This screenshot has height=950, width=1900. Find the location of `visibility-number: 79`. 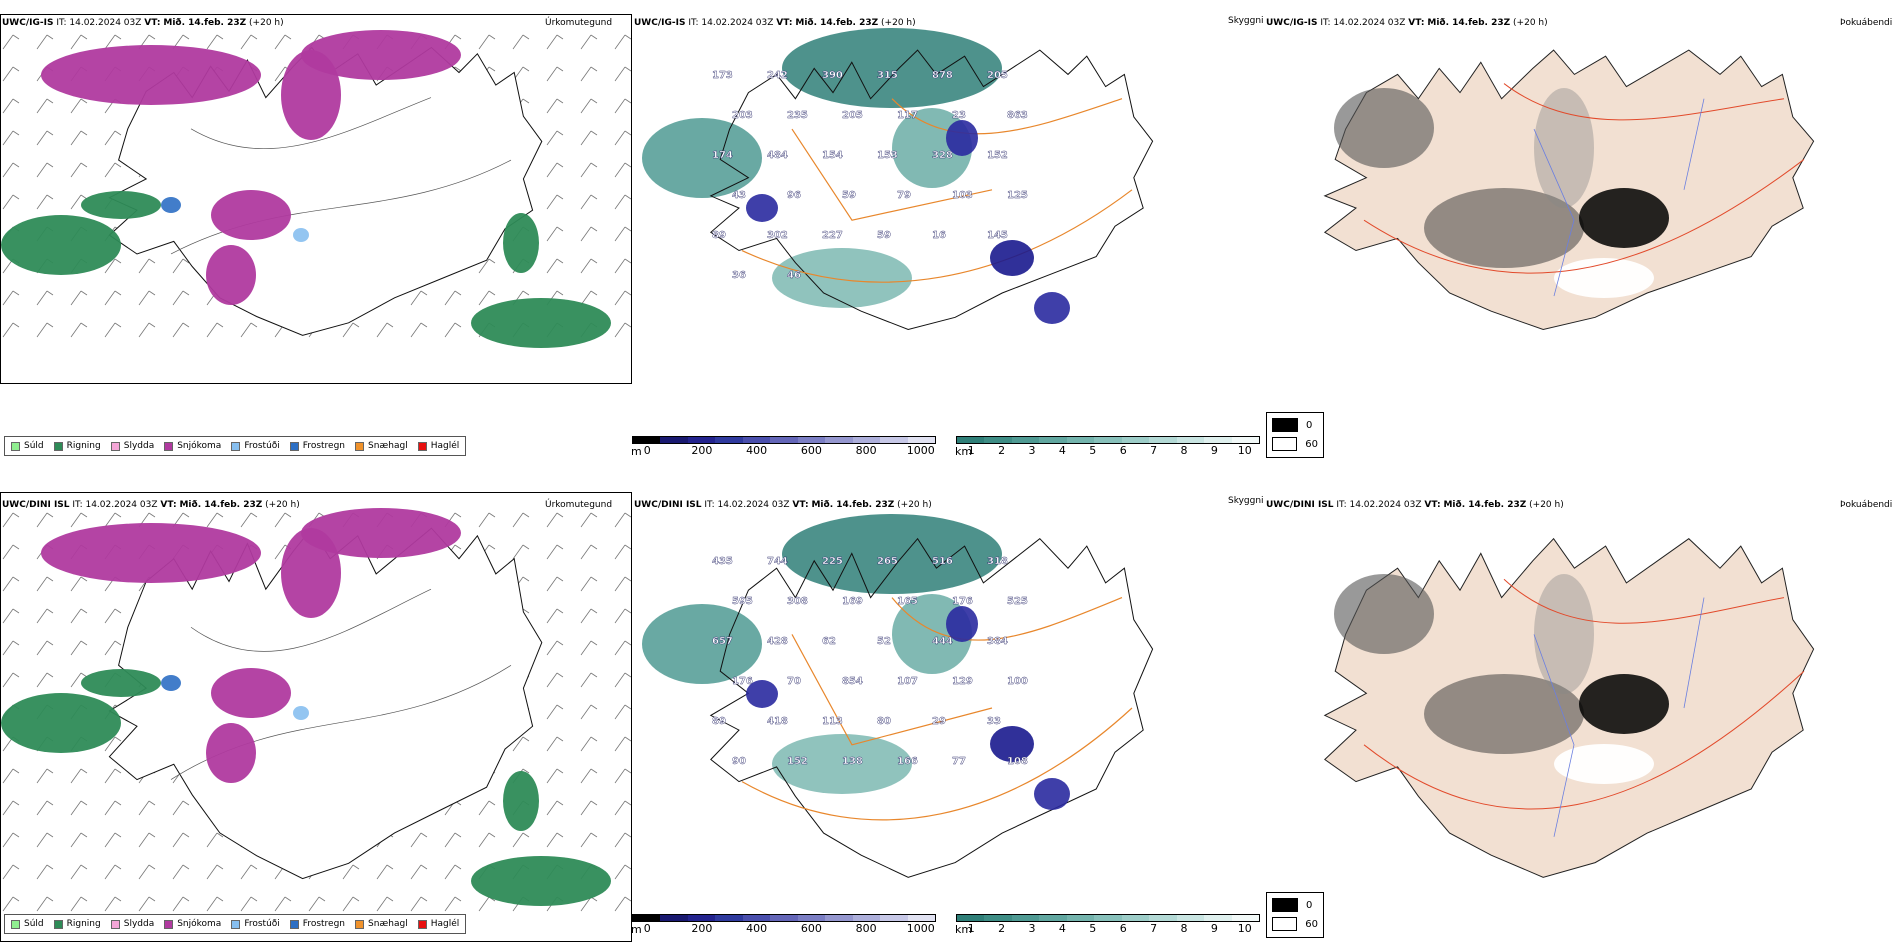

visibility-number: 79 is located at coordinates (904, 195).